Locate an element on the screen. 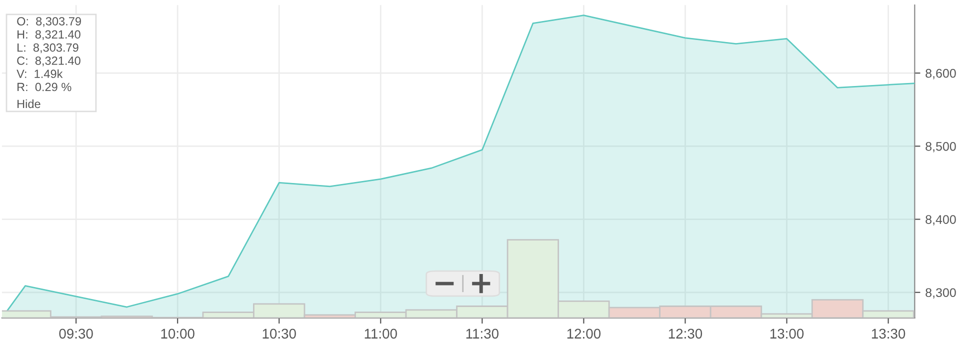 Image resolution: width=971 pixels, height=339 pixels. x-tick-label: 09:30 is located at coordinates (76, 333).